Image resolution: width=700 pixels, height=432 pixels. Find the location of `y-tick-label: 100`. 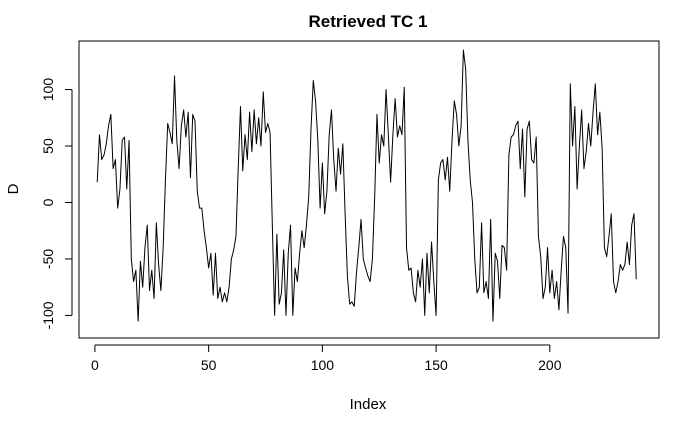

y-tick-label: 100 is located at coordinates (48, 90).